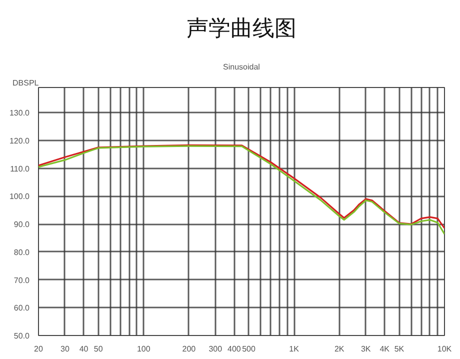 This screenshot has width=460, height=359. Describe the element at coordinates (241, 29) in the screenshot. I see `chart-title: 声学曲线图` at that location.